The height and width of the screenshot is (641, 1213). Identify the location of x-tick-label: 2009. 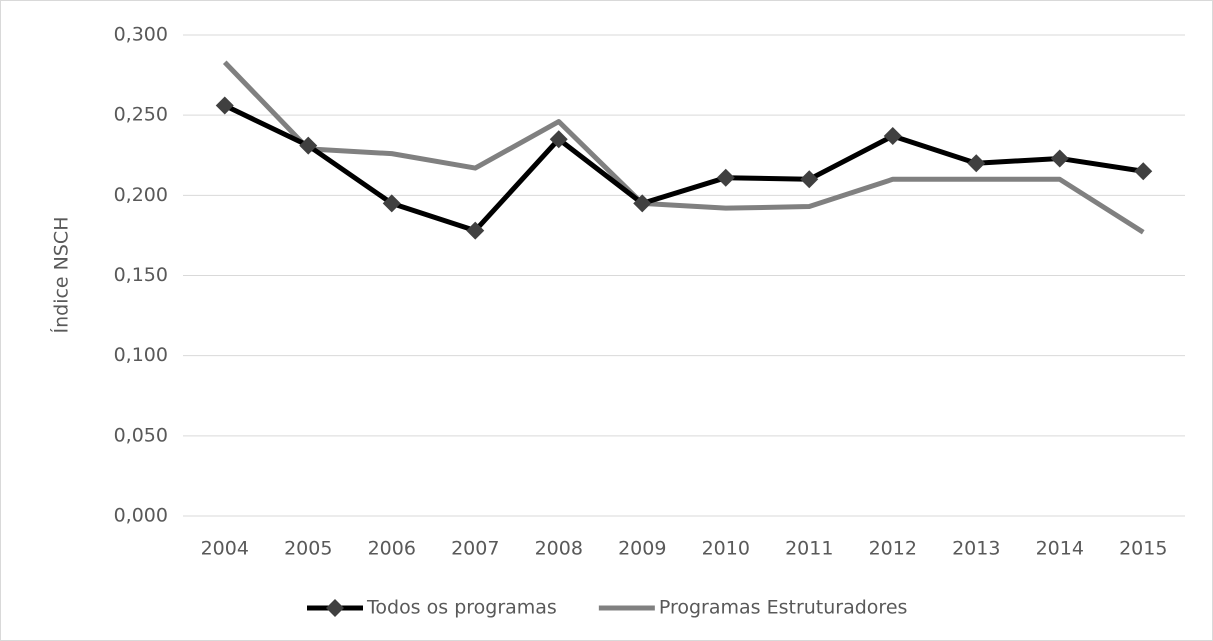
(642, 549).